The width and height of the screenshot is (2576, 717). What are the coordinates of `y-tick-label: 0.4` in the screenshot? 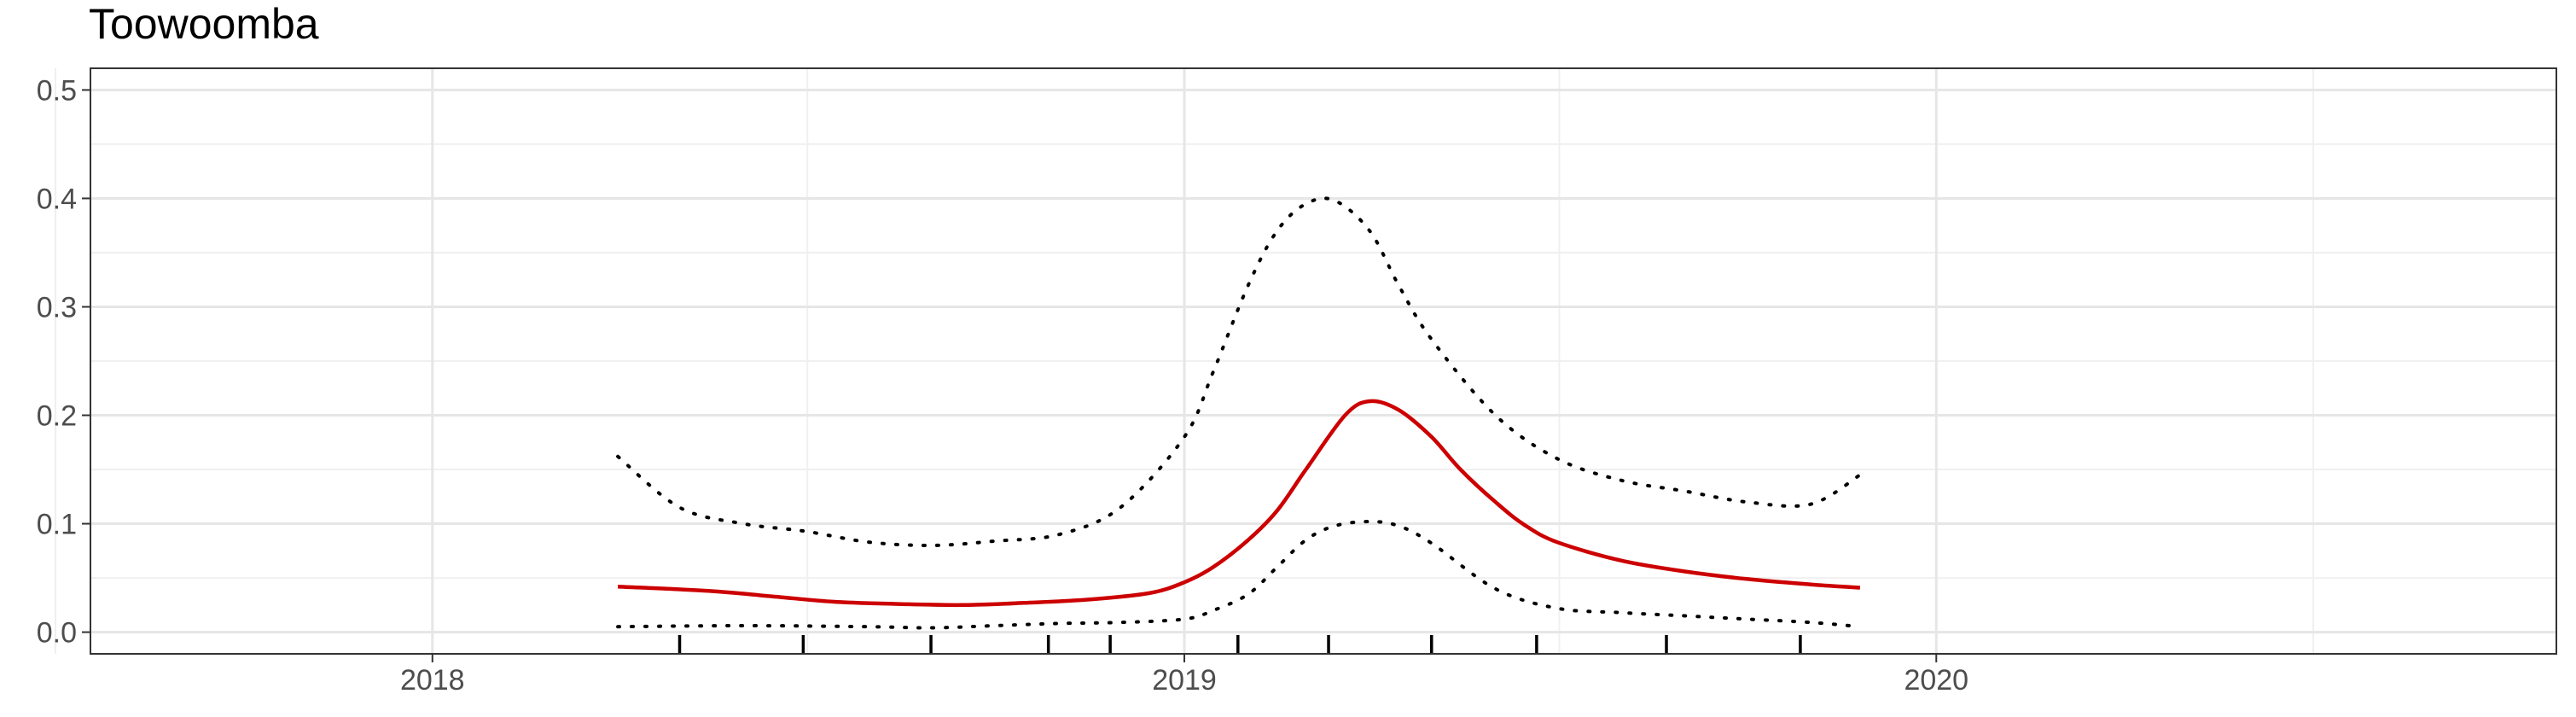 It's located at (57, 199).